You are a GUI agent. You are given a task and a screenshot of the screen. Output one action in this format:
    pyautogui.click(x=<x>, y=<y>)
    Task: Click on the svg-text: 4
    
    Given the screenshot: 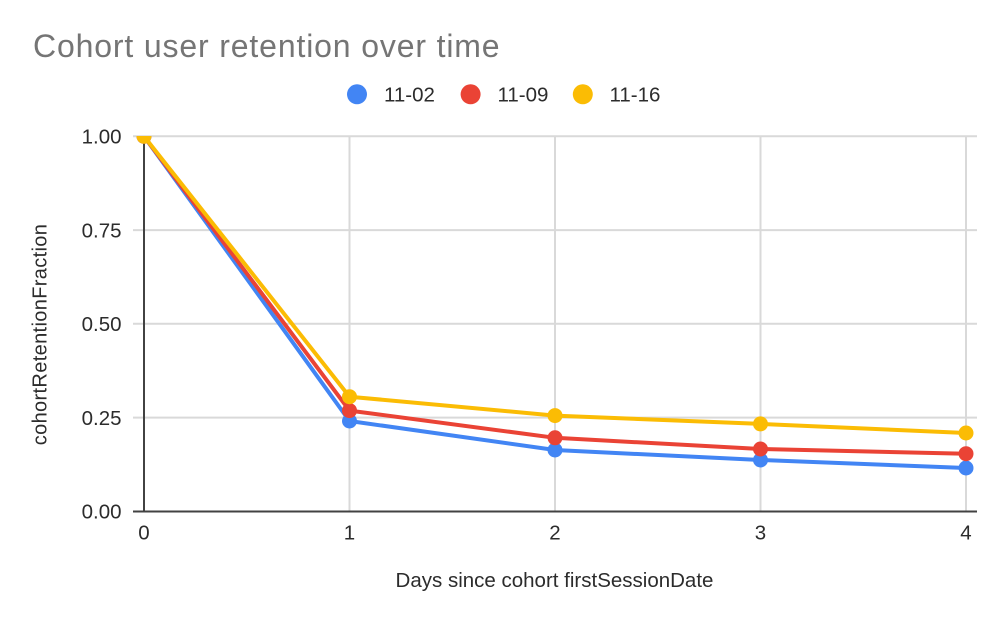 What is the action you would take?
    pyautogui.click(x=965, y=533)
    